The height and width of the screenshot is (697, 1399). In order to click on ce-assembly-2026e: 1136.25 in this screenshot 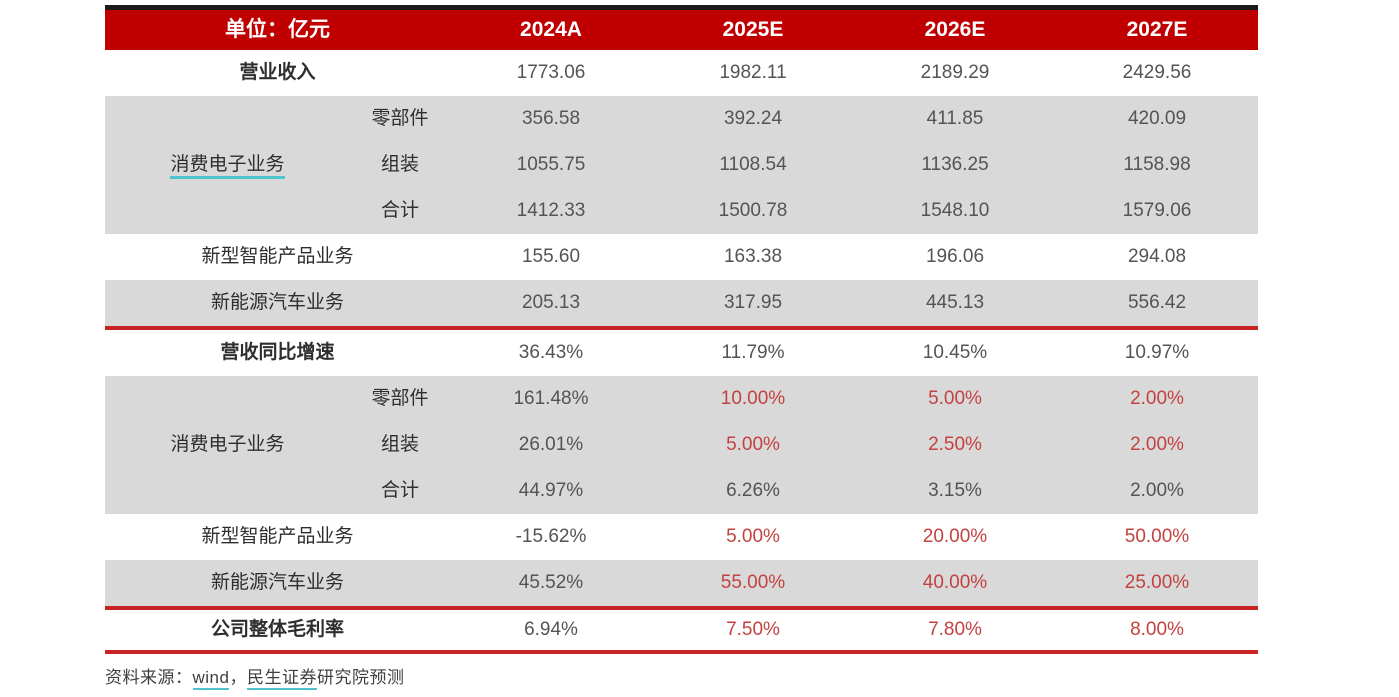, I will do `click(955, 165)`.